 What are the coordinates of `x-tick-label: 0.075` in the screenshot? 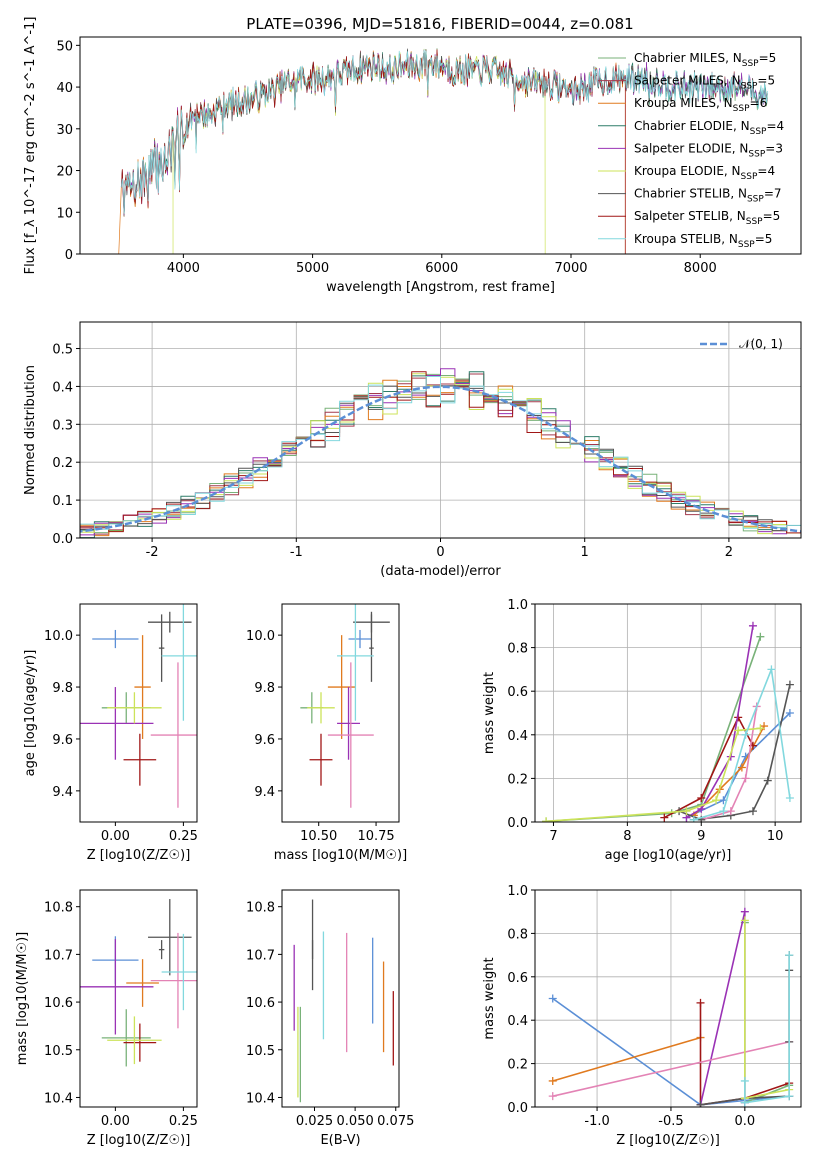 It's located at (395, 1121).